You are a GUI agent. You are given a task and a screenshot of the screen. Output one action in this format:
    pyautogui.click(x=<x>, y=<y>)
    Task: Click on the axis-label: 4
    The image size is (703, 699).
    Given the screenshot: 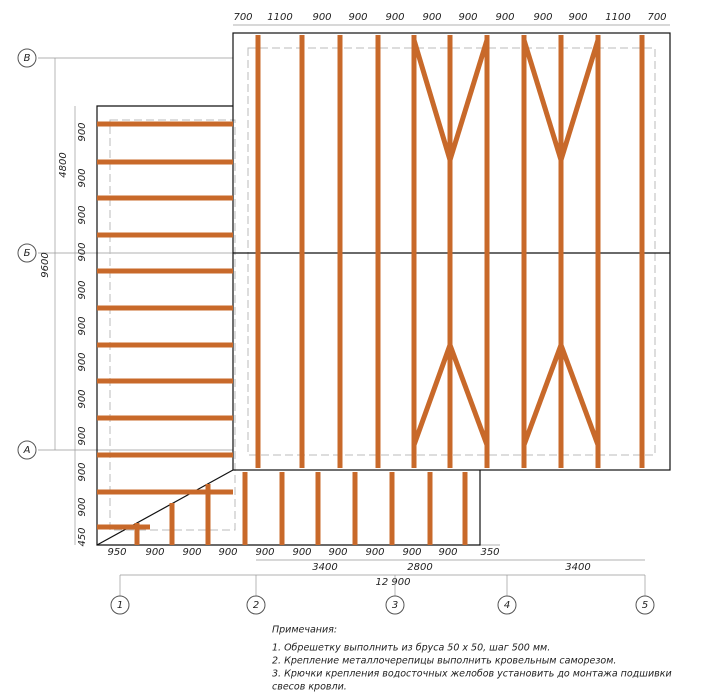 What is the action you would take?
    pyautogui.click(x=507, y=605)
    